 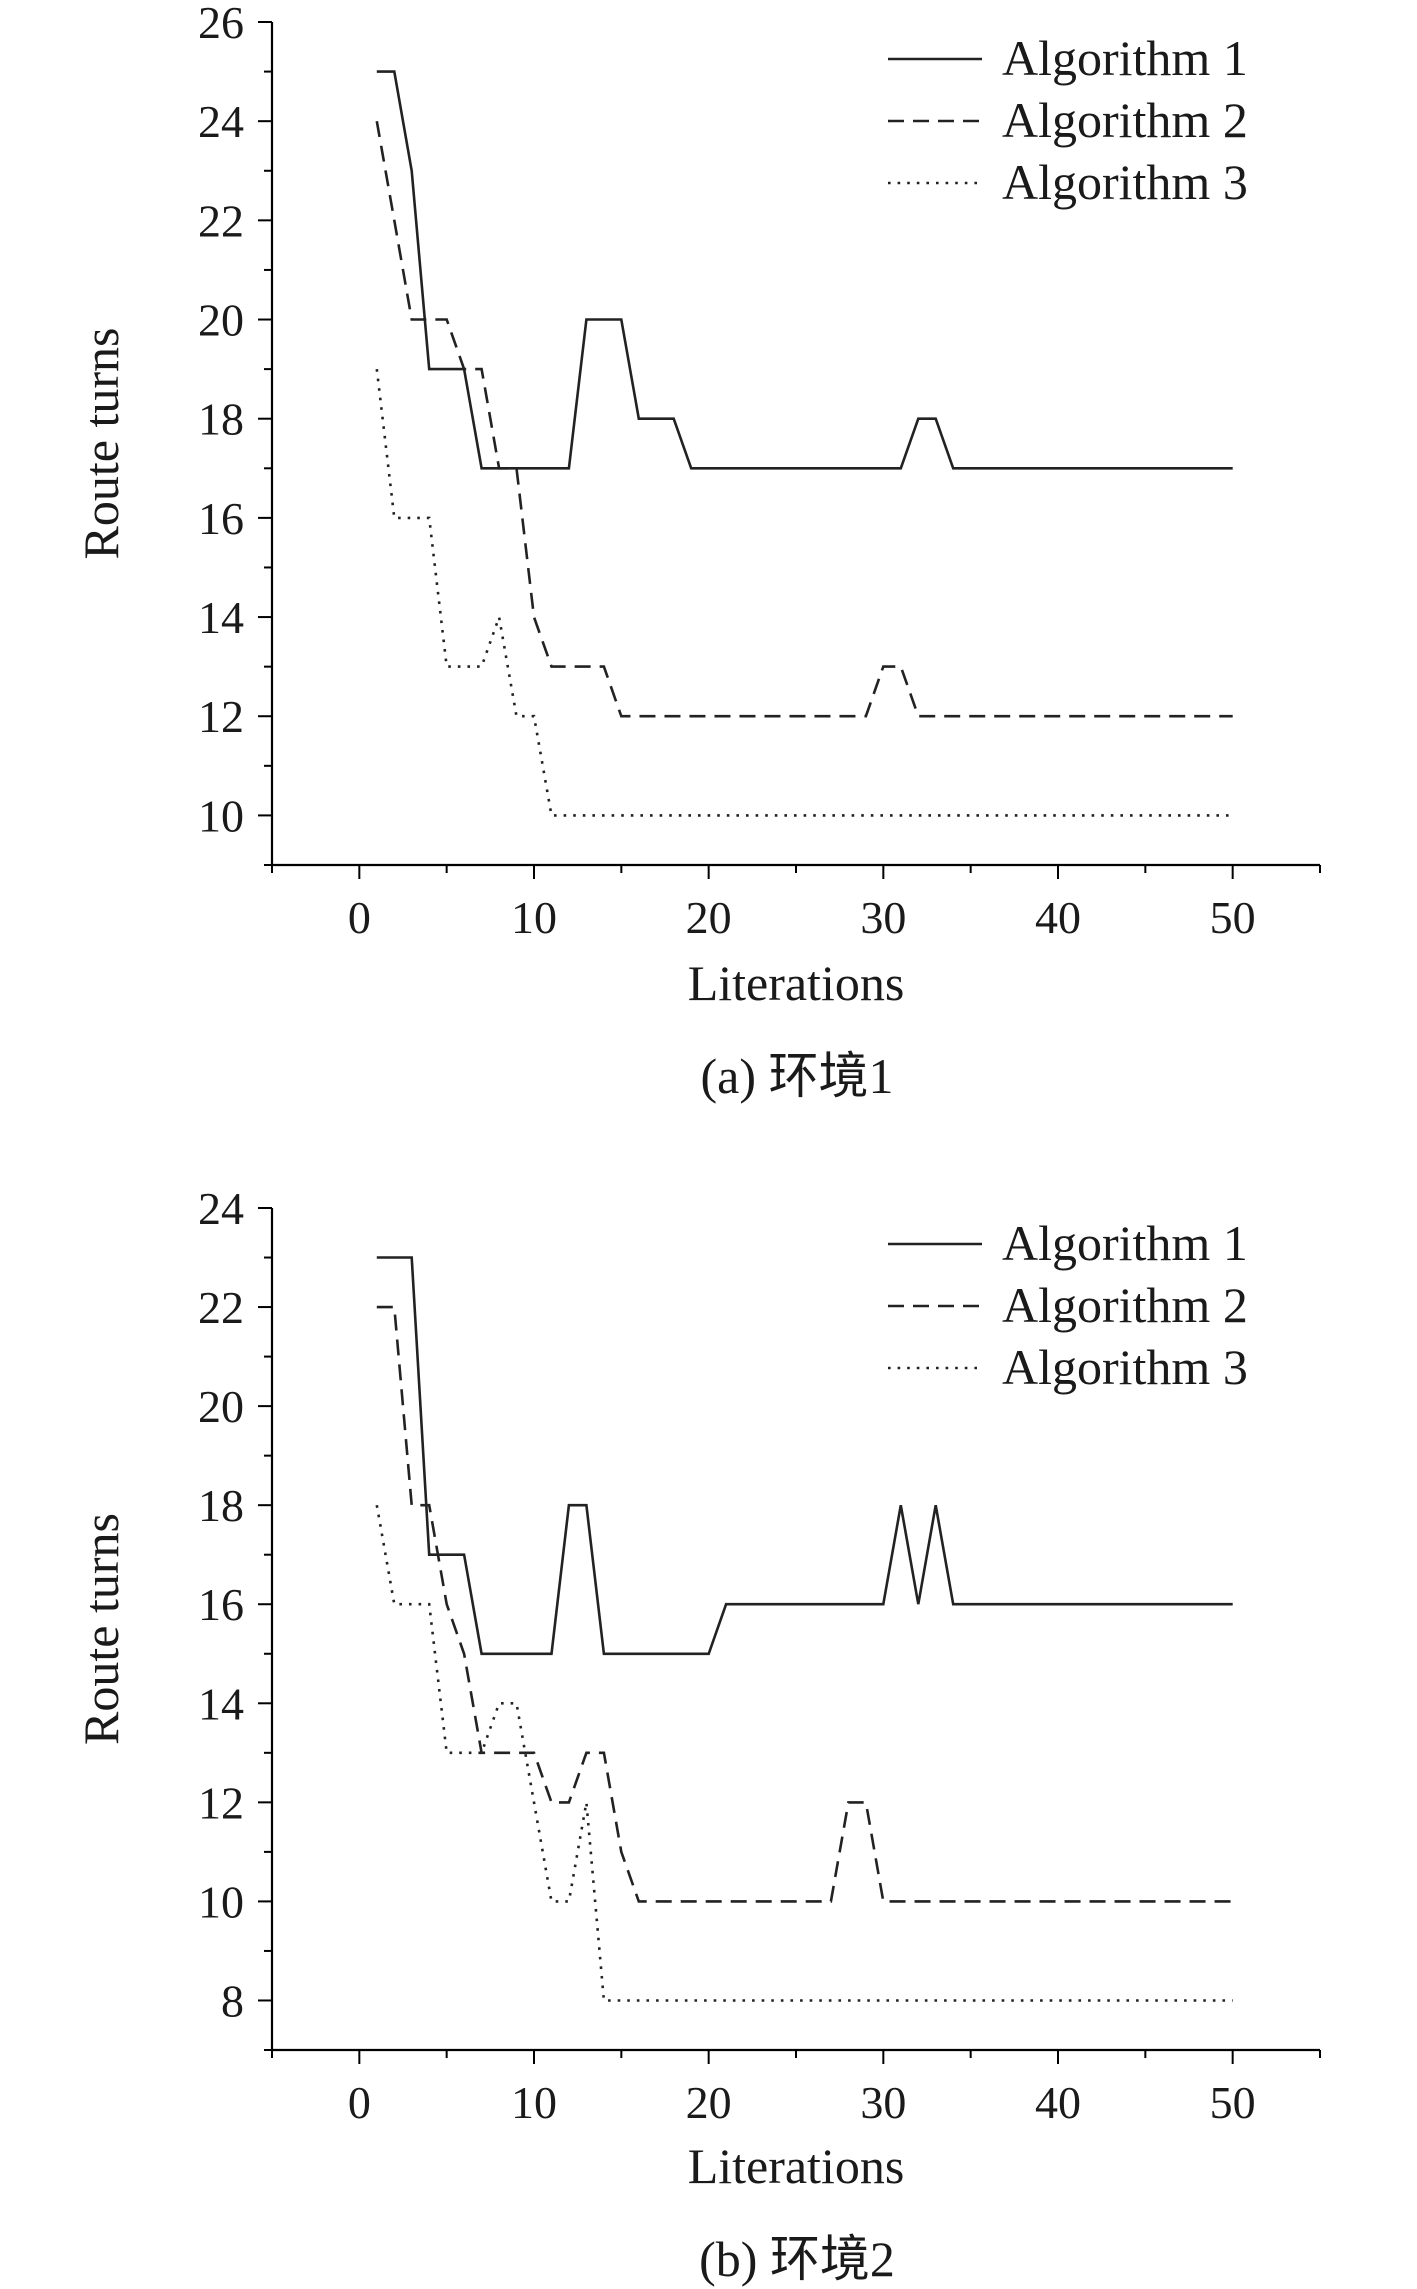 I want to click on y-tick-label-b: 18, so click(x=221, y=1505).